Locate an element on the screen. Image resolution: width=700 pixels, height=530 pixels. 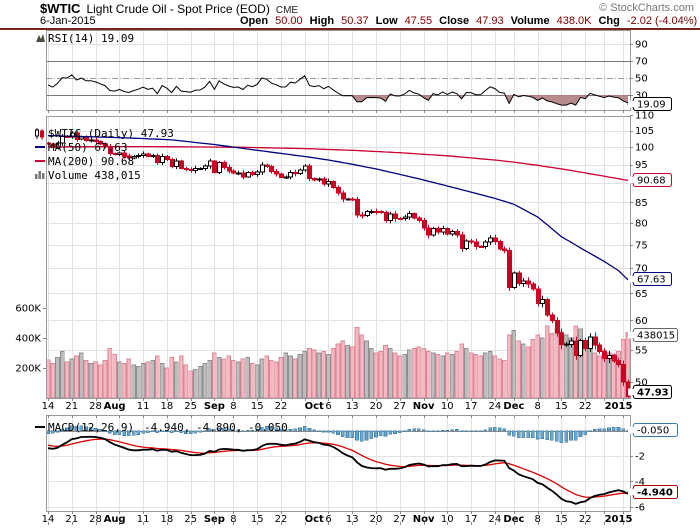
price-tick-label: 60 is located at coordinates (641, 321).